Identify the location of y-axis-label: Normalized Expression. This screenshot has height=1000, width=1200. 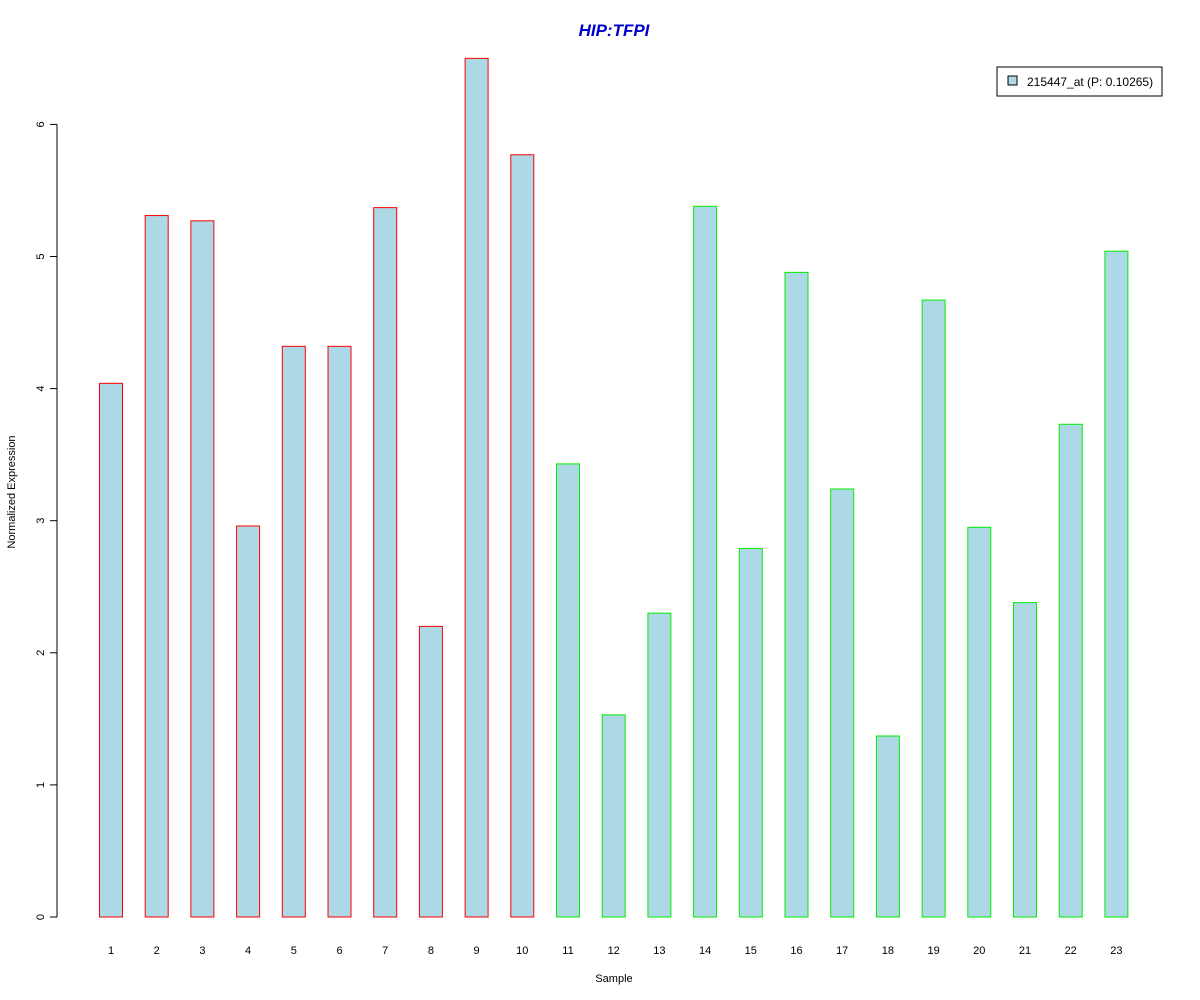
(12, 491).